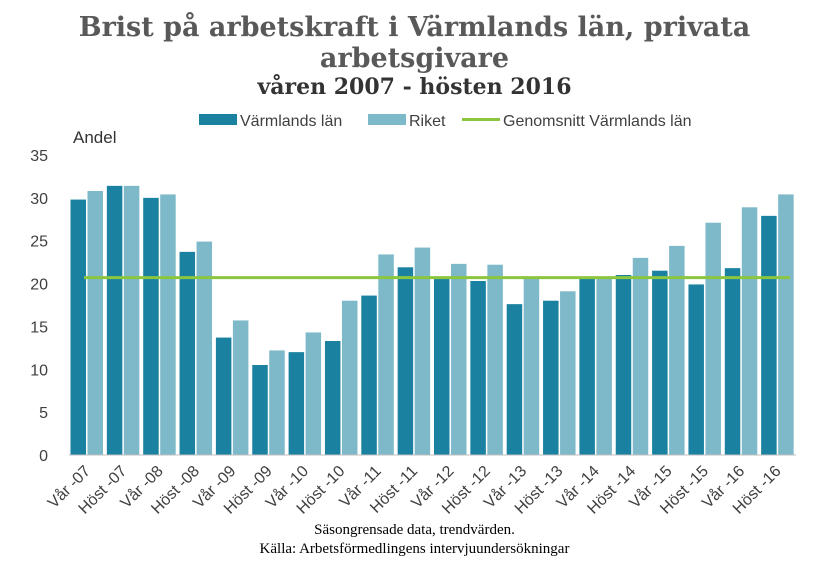 The width and height of the screenshot is (829, 570). What do you see at coordinates (94, 137) in the screenshot?
I see `y-axis-label: Andel` at bounding box center [94, 137].